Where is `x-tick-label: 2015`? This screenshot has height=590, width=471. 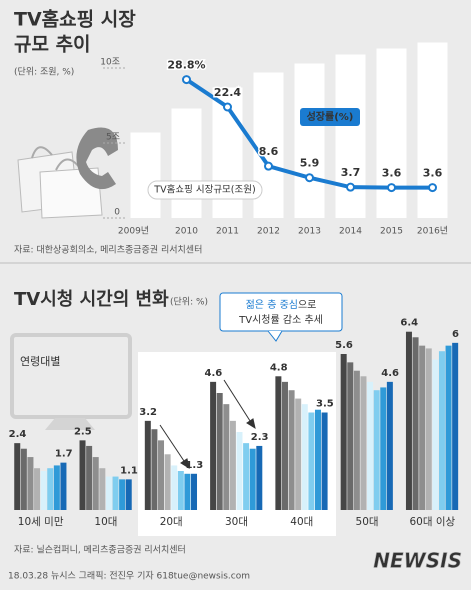
x-tick-label: 2015 is located at coordinates (391, 232).